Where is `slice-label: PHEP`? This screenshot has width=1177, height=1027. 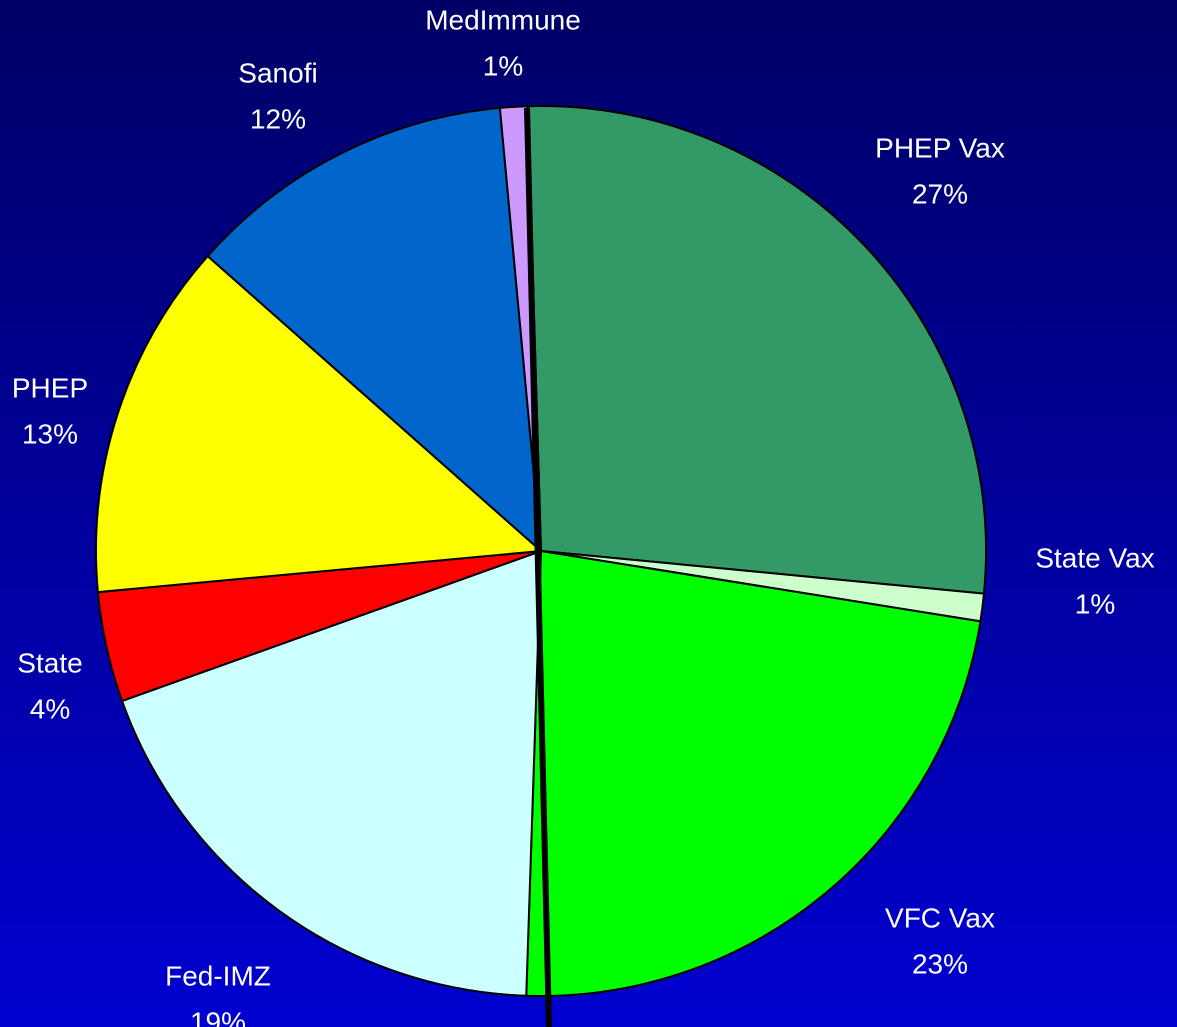
slice-label: PHEP is located at coordinates (50, 387).